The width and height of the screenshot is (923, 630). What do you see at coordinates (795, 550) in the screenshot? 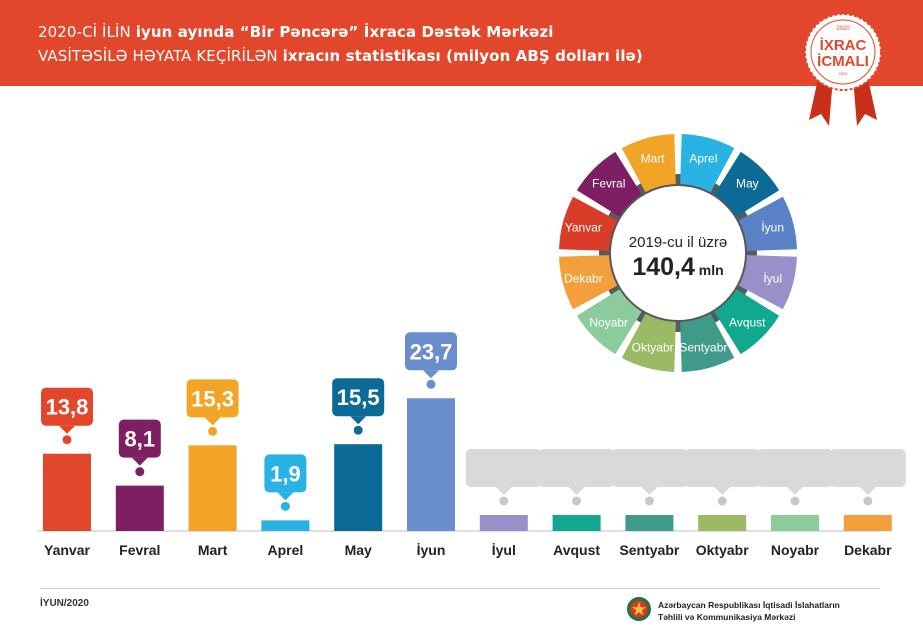
I see `category-label-10: Noyabr` at bounding box center [795, 550].